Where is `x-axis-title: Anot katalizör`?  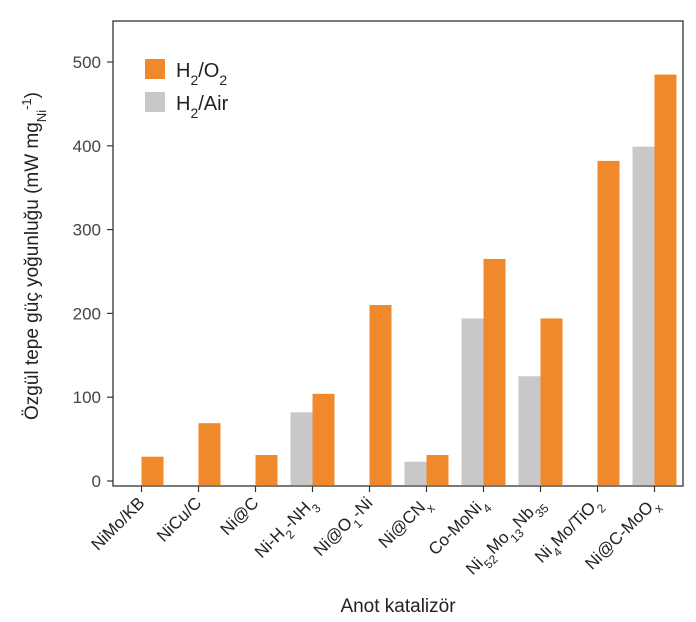 x-axis-title: Anot katalizör is located at coordinates (398, 606).